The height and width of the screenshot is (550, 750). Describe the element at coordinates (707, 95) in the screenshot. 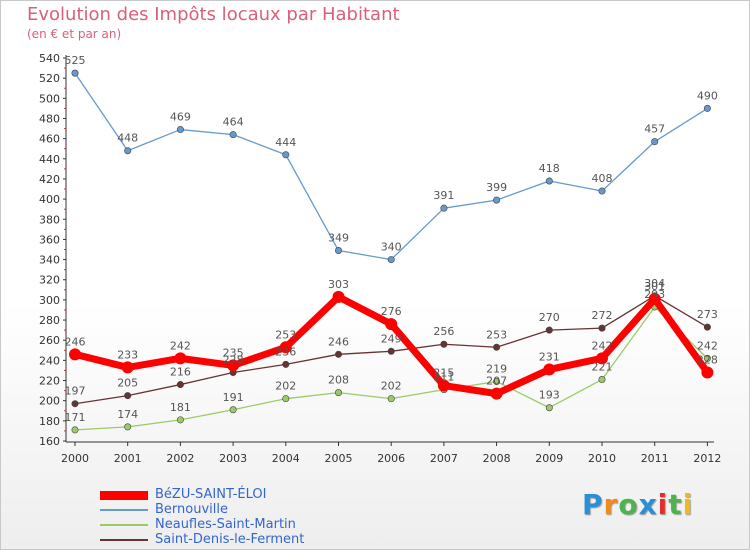

I see `data-label: 490` at that location.